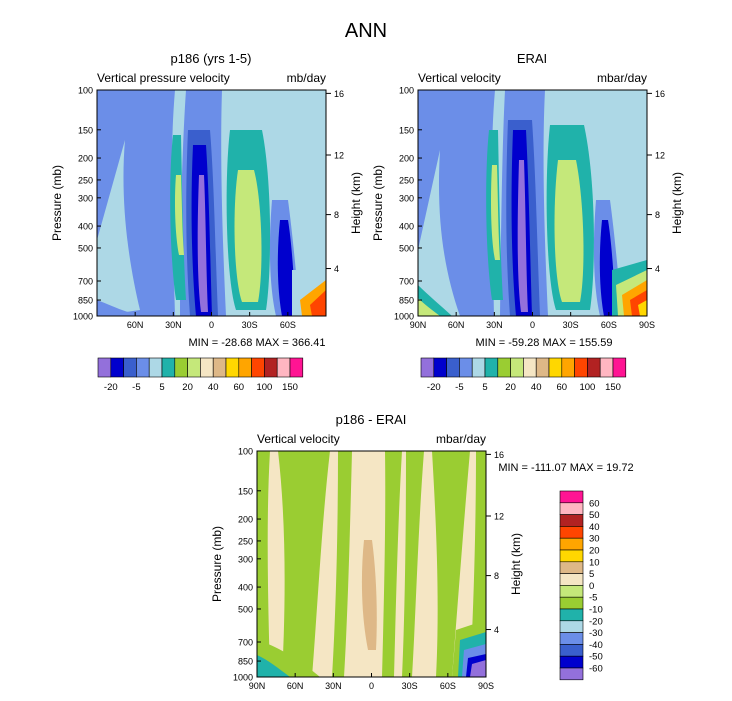 The height and width of the screenshot is (701, 732). Describe the element at coordinates (366, 31) in the screenshot. I see `figure-title: ANN` at that location.